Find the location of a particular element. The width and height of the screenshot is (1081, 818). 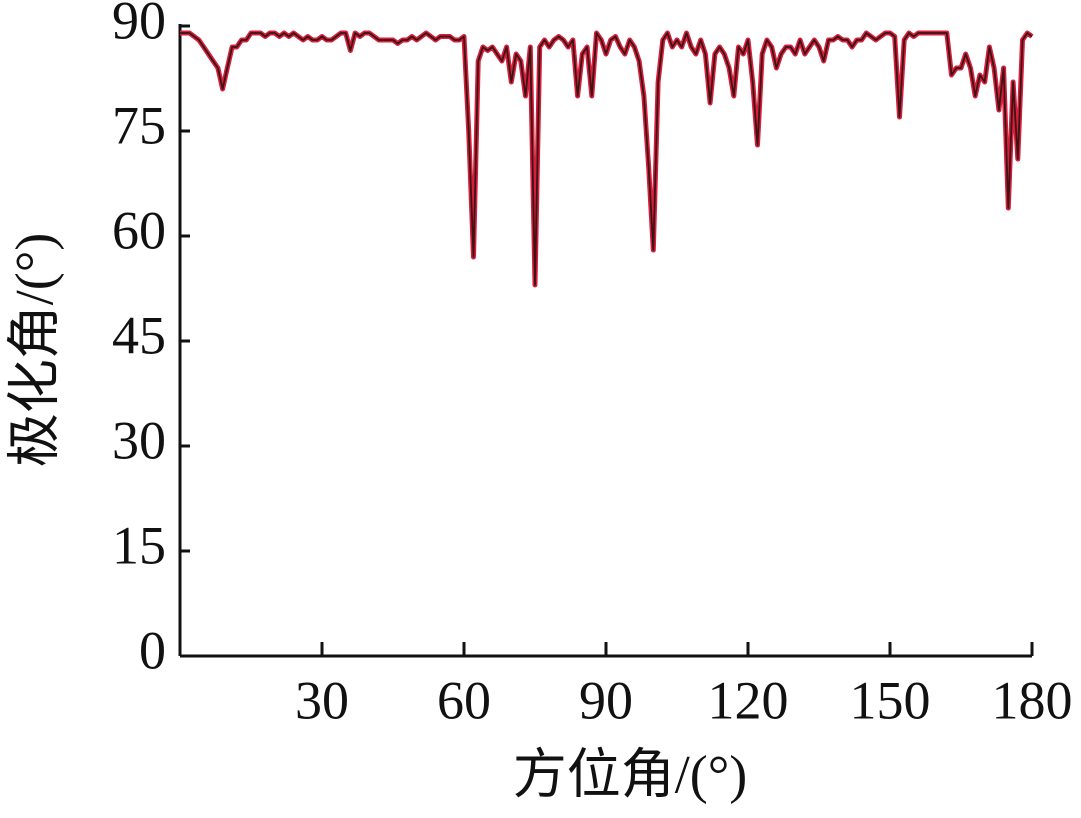

y-tick-label: 15 is located at coordinates (139, 545).